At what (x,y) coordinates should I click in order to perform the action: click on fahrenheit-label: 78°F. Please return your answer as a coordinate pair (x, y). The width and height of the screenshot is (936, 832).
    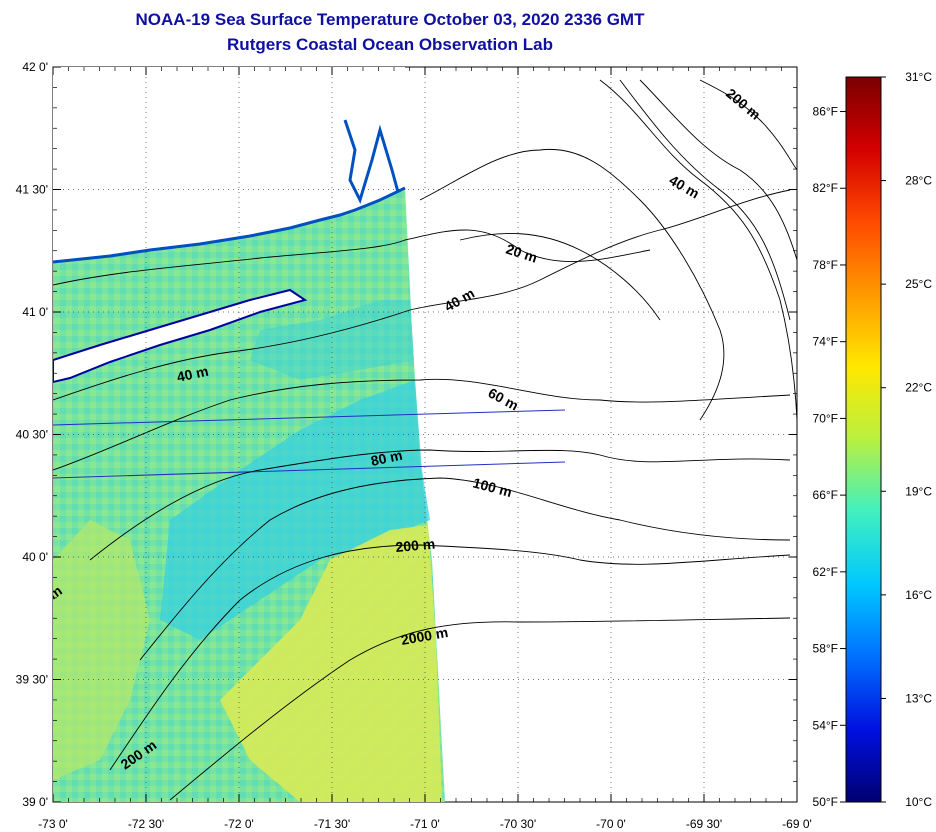
    Looking at the image, I should click on (825, 265).